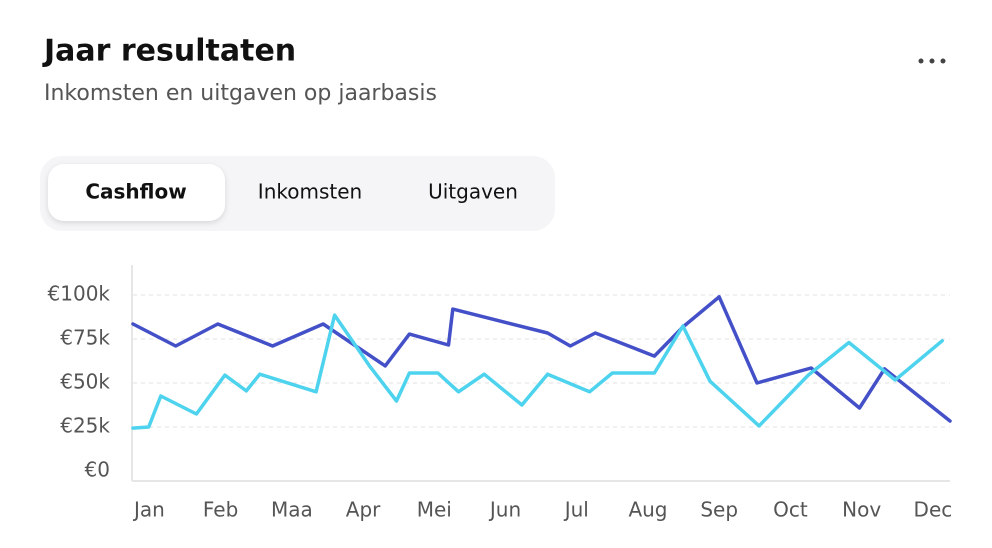 Image resolution: width=992 pixels, height=548 pixels. I want to click on x-tick-label: Jun, so click(504, 510).